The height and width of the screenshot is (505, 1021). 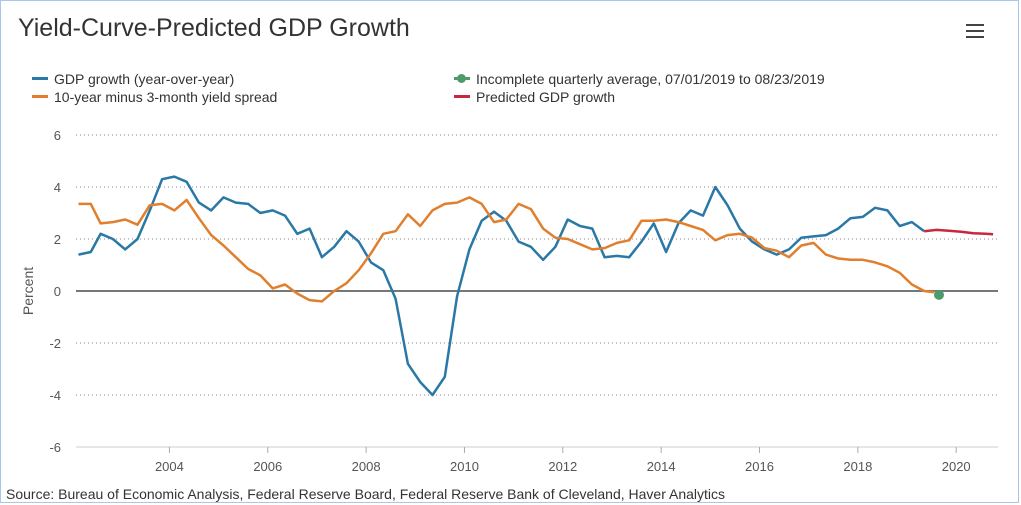 What do you see at coordinates (40, 78) in the screenshot?
I see `legend-swatch-gdp` at bounding box center [40, 78].